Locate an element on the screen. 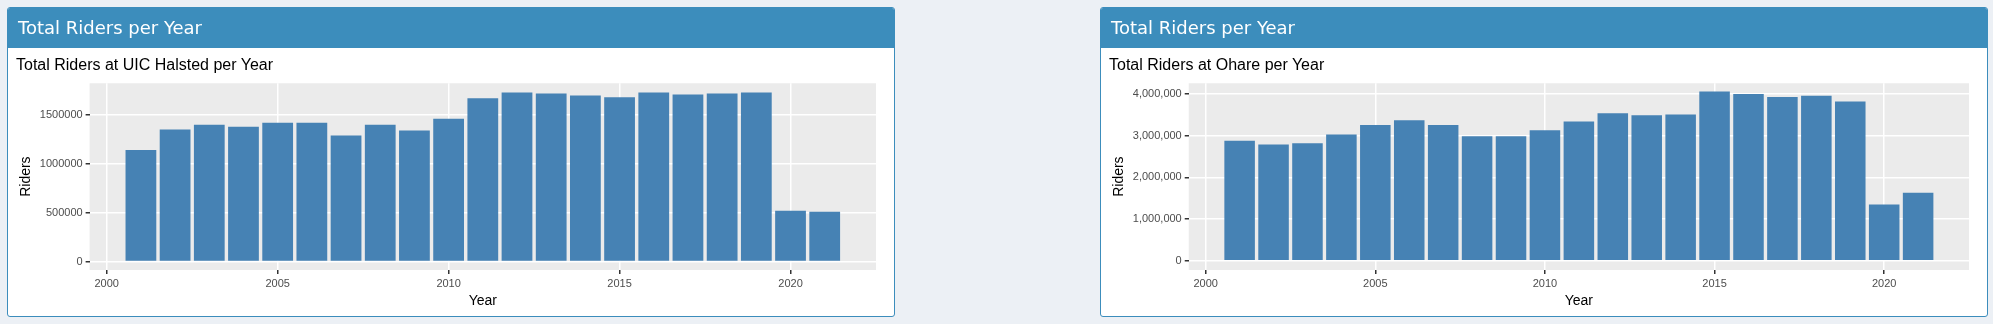 This screenshot has width=1993, height=324. y-tick-label: 3,000,000 is located at coordinates (1157, 134).